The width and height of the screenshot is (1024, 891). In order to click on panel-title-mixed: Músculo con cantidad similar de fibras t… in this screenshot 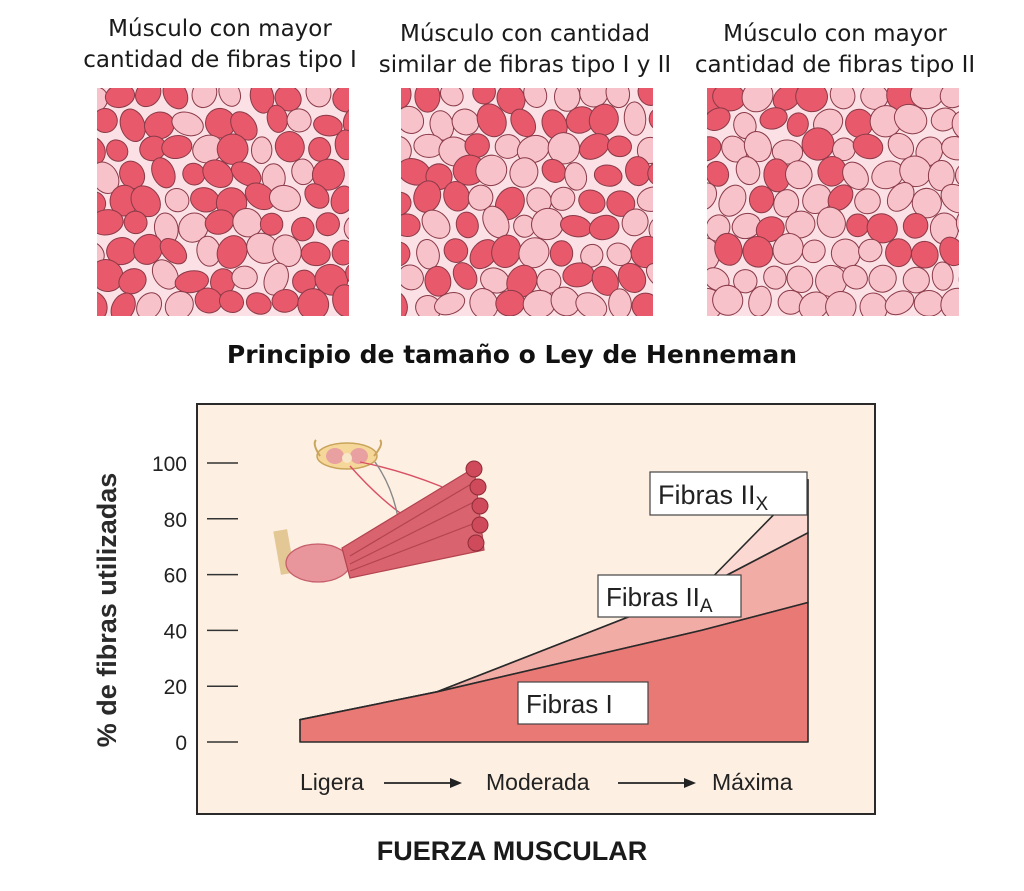, I will do `click(525, 50)`.